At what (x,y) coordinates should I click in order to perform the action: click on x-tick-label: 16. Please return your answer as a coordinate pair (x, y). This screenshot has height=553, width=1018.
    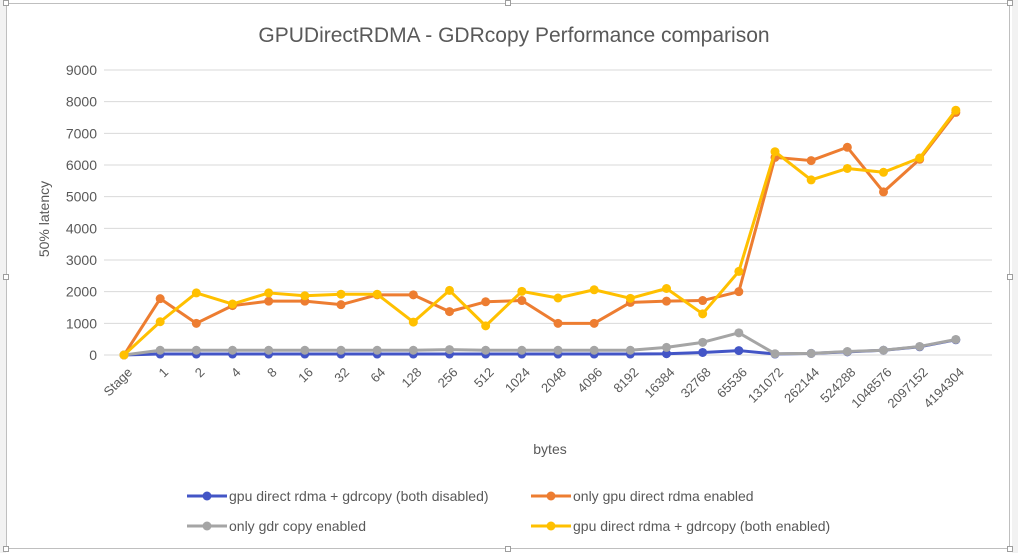
    Looking at the image, I should click on (305, 375).